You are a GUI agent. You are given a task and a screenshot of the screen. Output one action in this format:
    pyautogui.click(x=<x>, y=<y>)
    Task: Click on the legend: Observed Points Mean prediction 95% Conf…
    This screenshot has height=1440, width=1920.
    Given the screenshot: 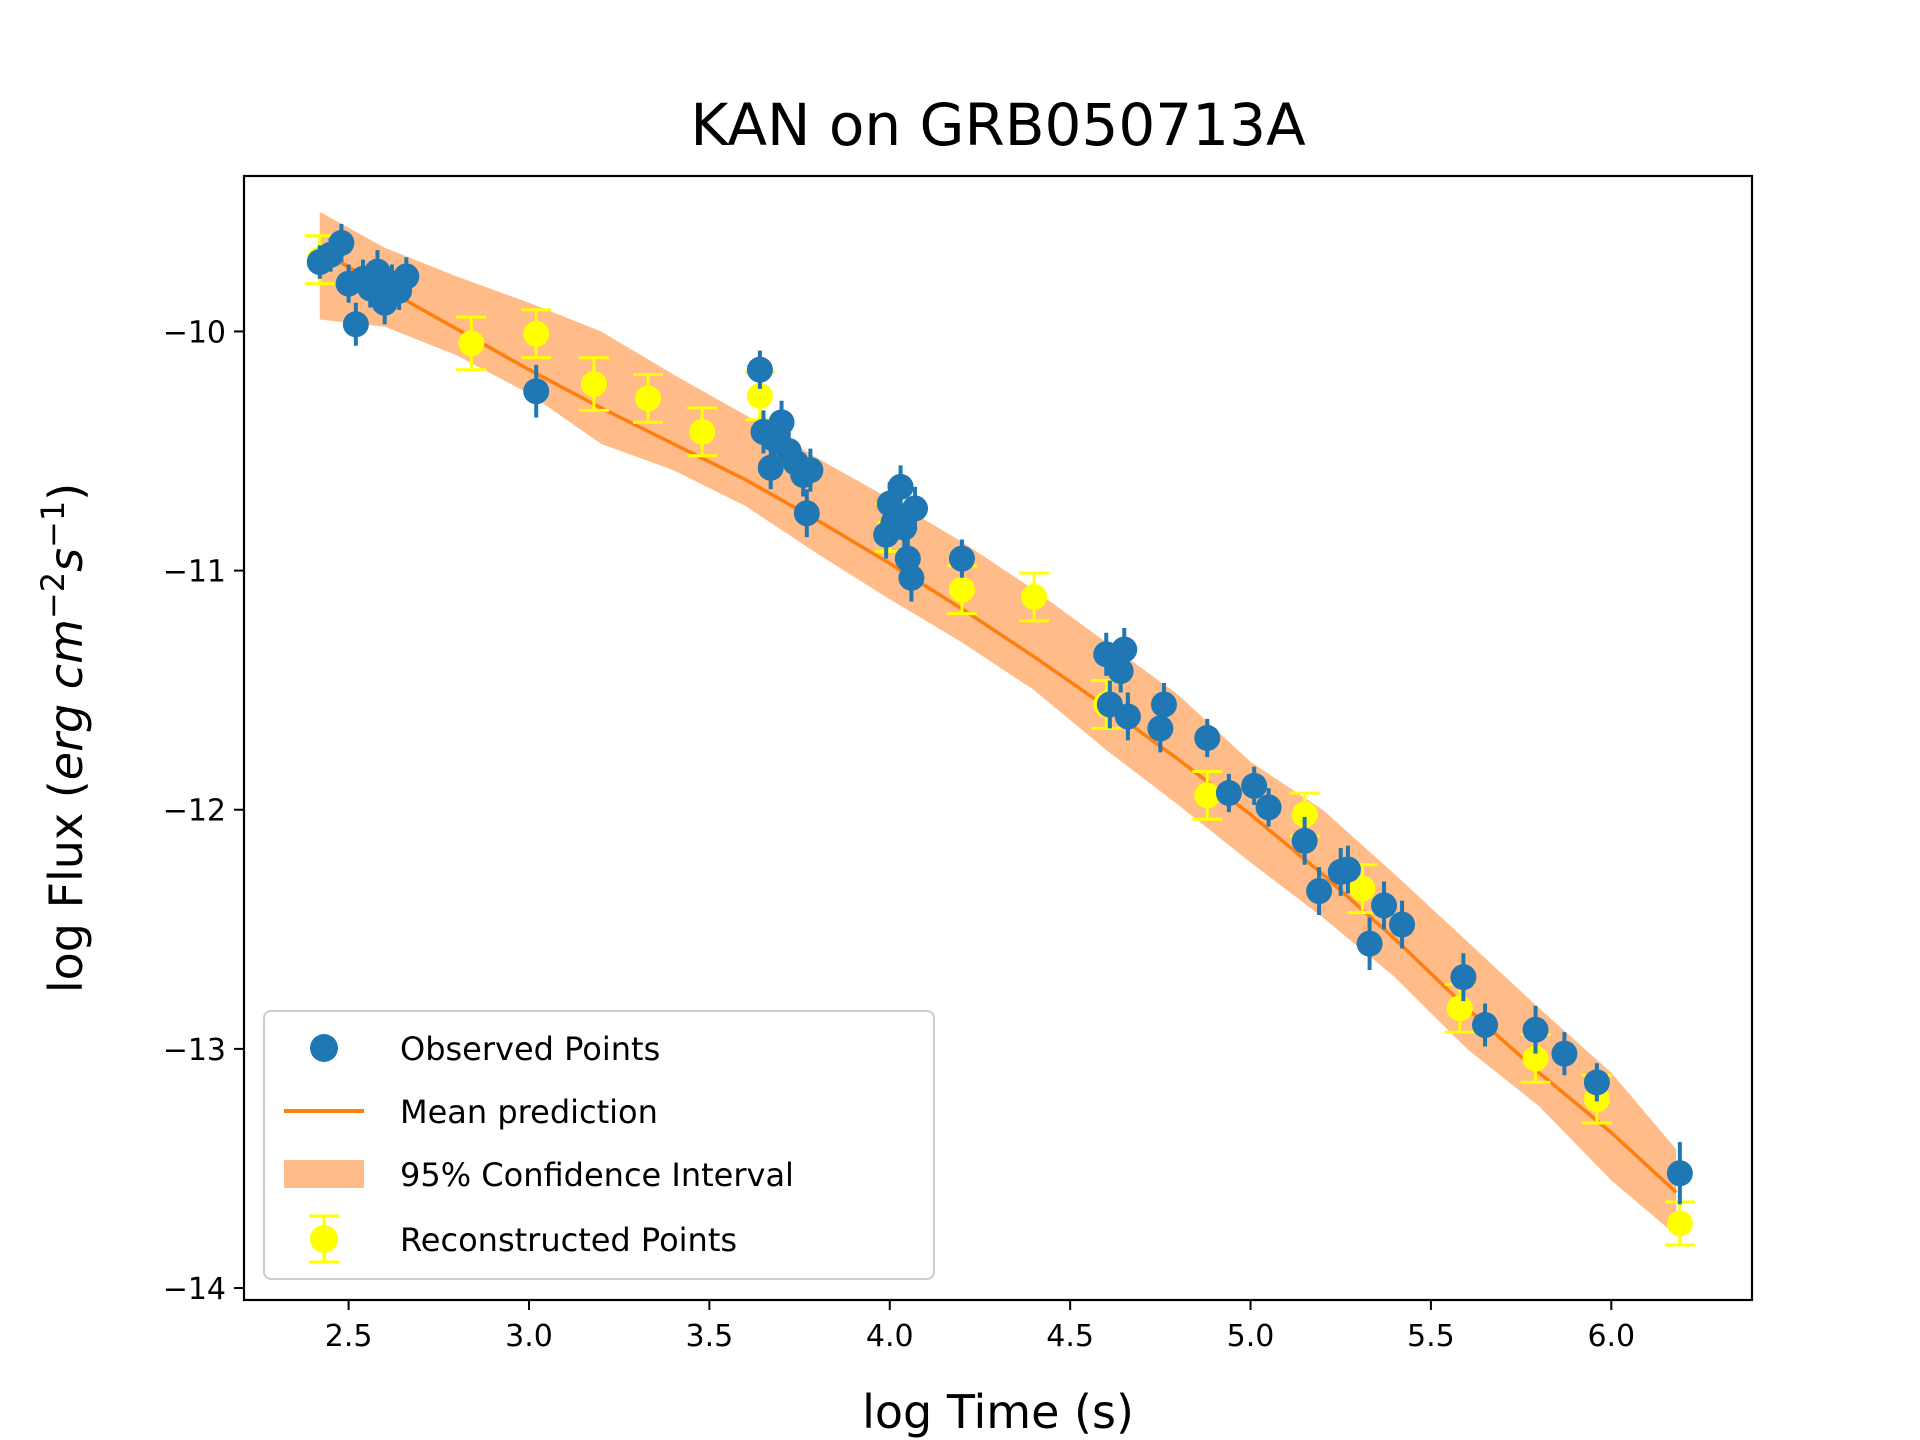 What is the action you would take?
    pyautogui.click(x=599, y=1145)
    